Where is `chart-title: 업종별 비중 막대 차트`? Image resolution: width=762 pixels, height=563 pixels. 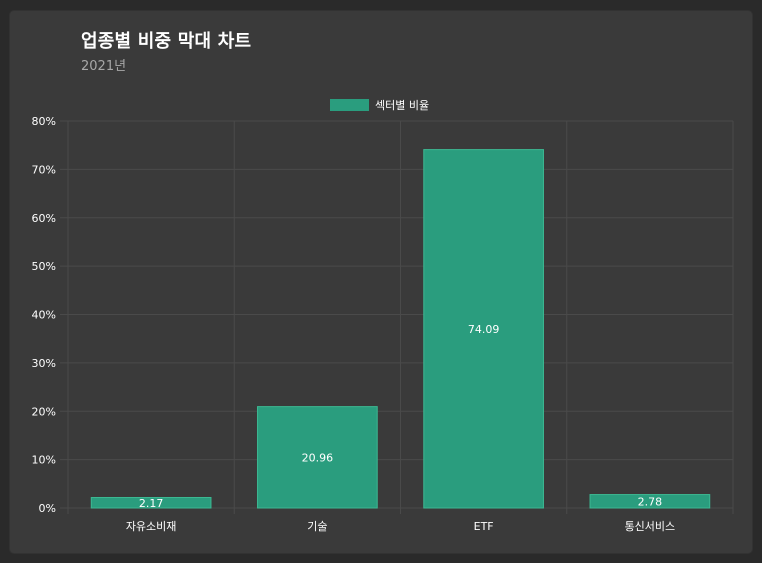 chart-title: 업종별 비중 막대 차트 is located at coordinates (166, 41).